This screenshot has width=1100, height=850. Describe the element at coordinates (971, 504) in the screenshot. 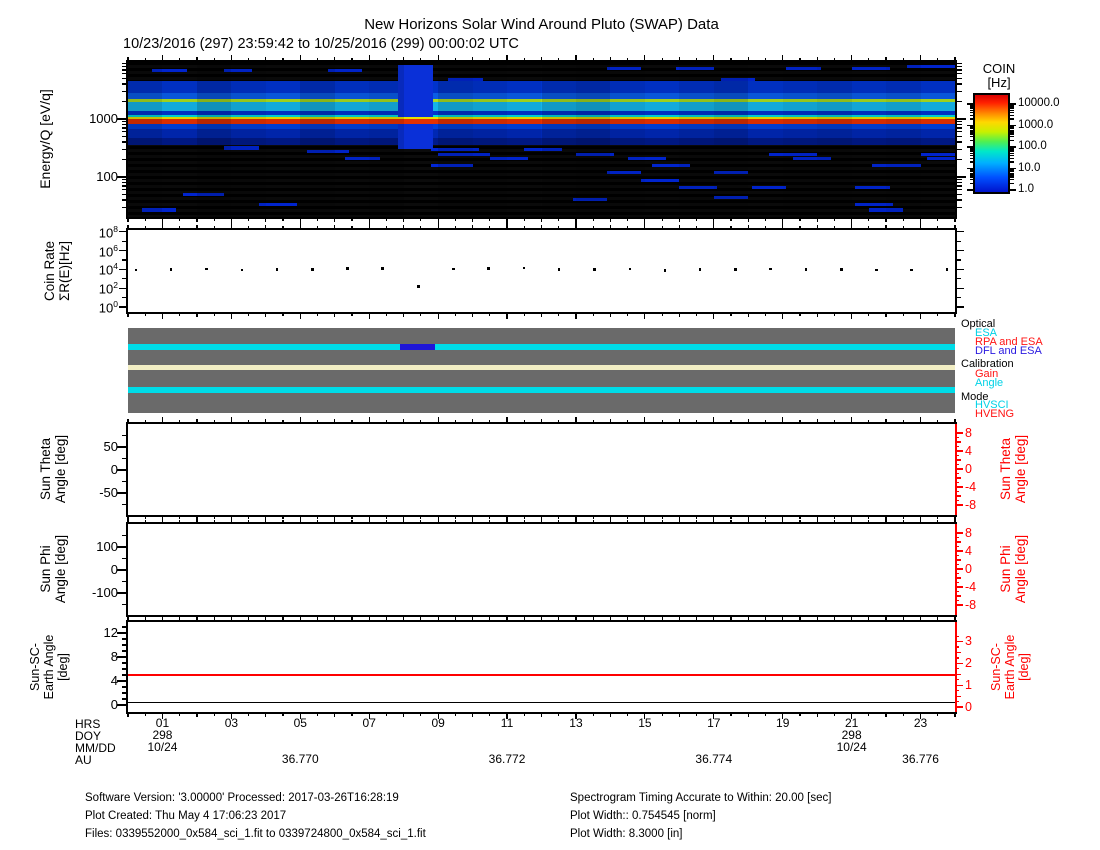

I see `tick-label: -8` at that location.